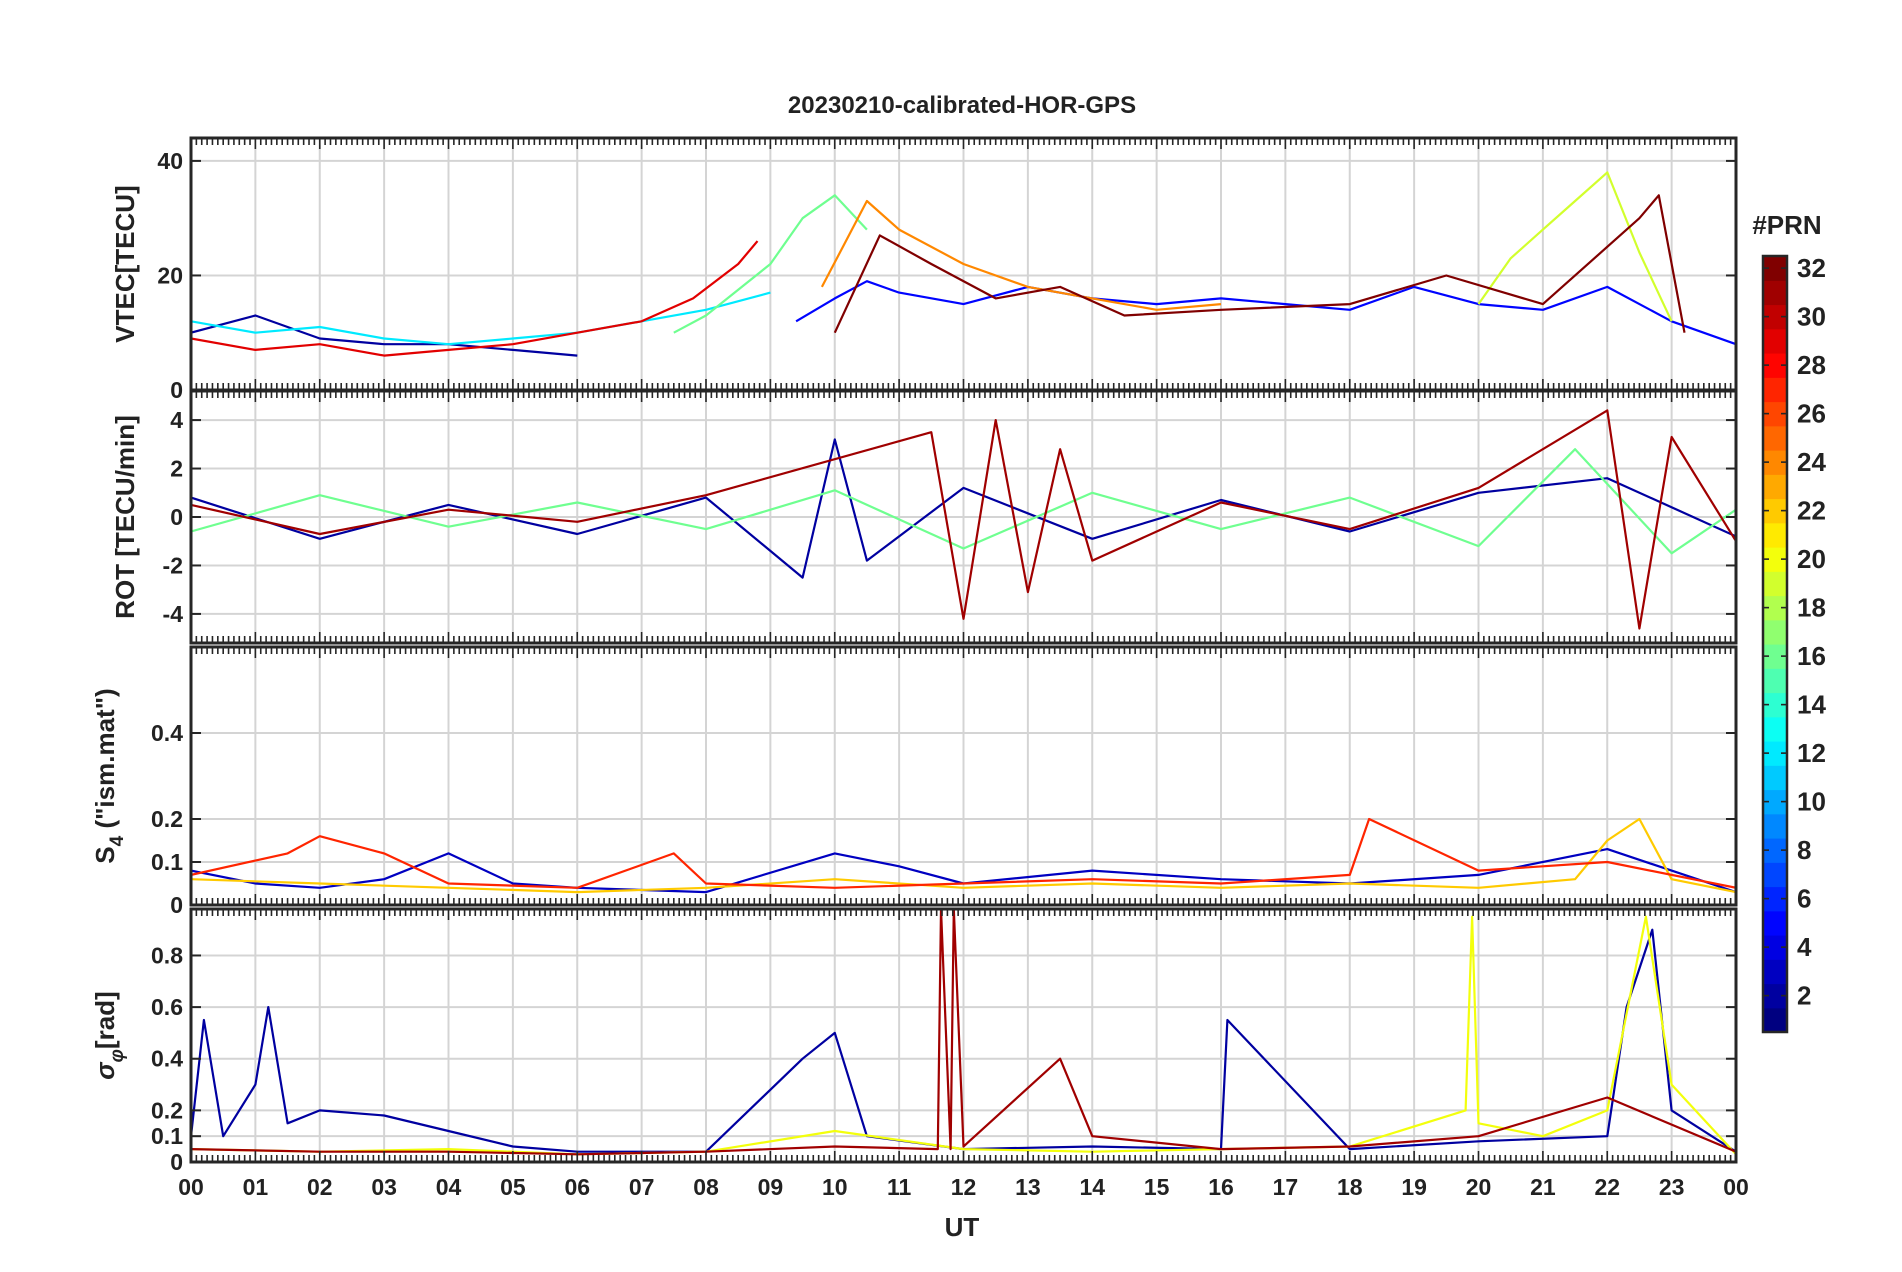 This screenshot has width=1902, height=1272. I want to click on x-tick-label: 12, so click(964, 1187).